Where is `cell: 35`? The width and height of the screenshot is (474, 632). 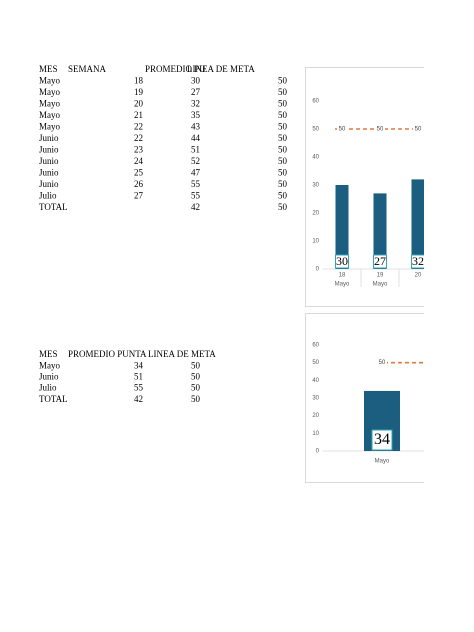 cell: 35 is located at coordinates (196, 115).